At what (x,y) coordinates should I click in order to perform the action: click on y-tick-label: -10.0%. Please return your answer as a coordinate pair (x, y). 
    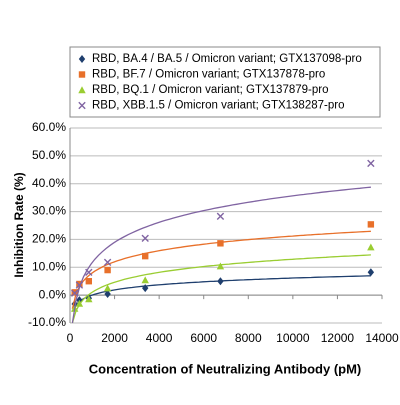
    Looking at the image, I should click on (47, 322).